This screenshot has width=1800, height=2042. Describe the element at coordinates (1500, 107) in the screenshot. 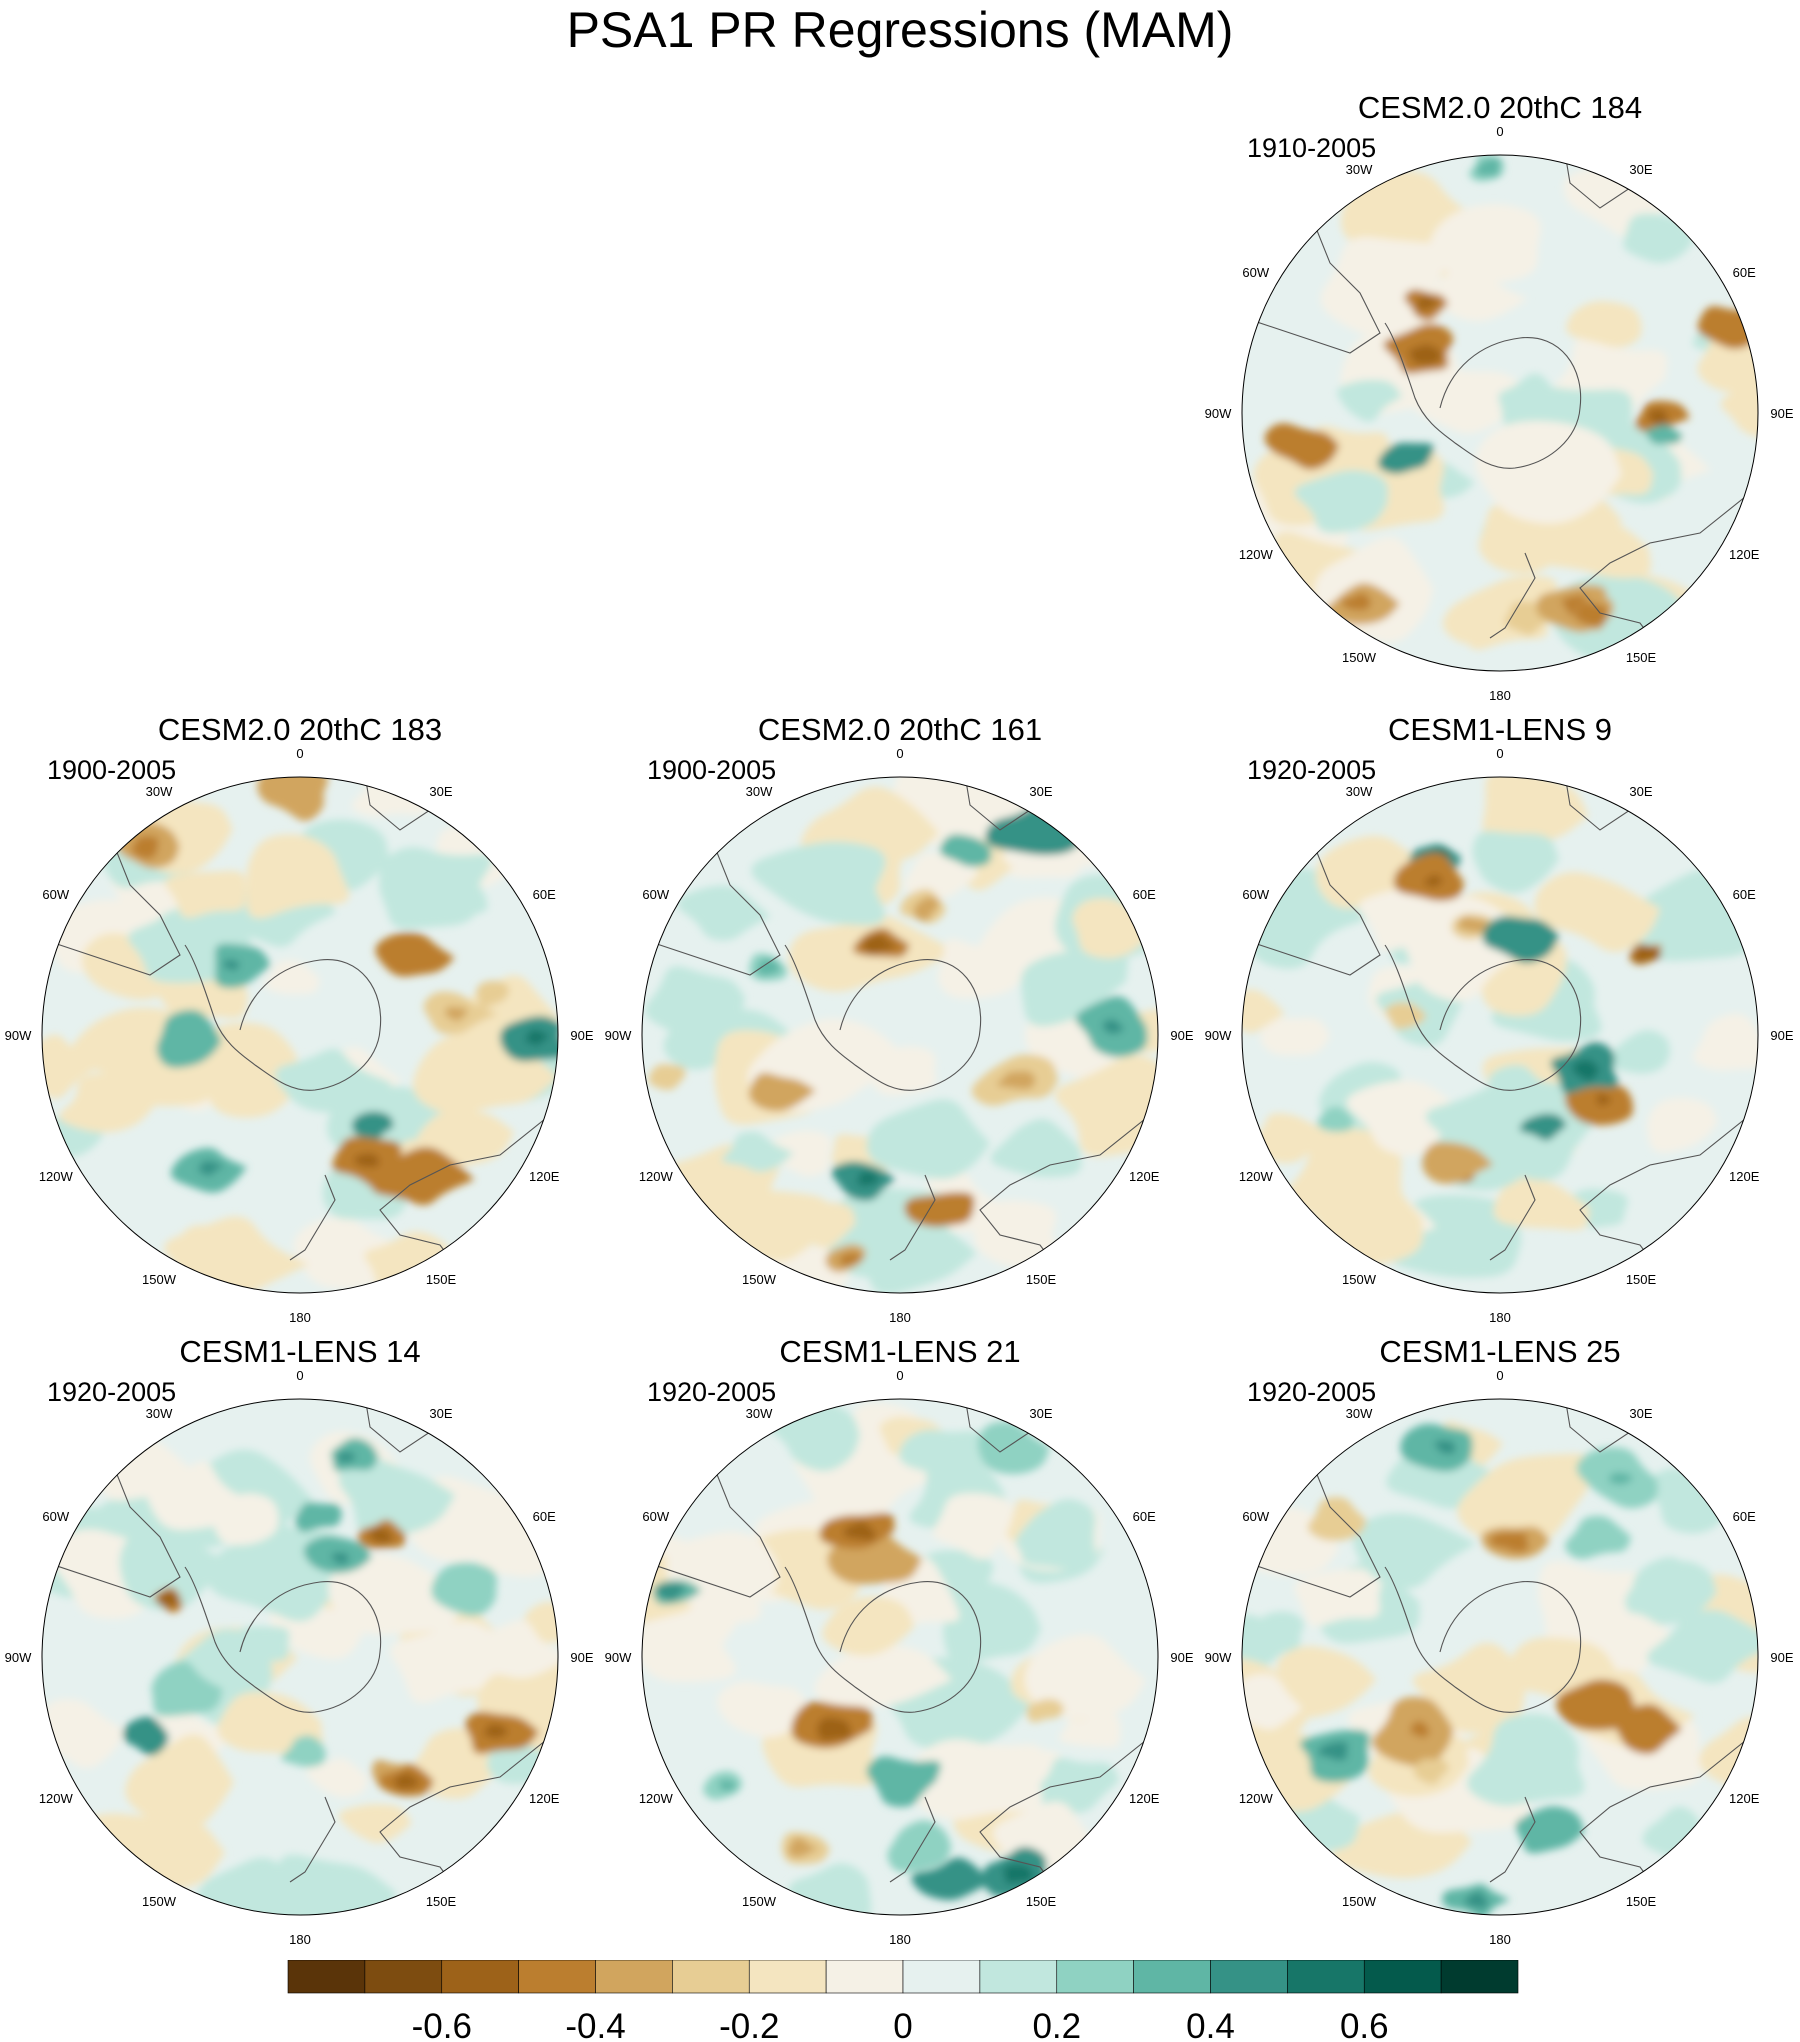

I see `panel-title: CESM2.0 20thC 184` at that location.